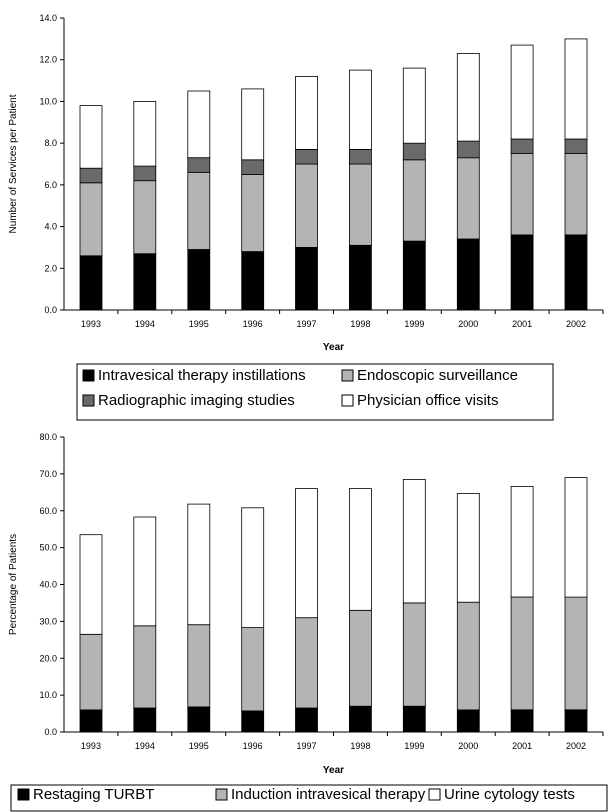 The height and width of the screenshot is (812, 612). What do you see at coordinates (48, 585) in the screenshot?
I see `y-tick-label: 40.0` at bounding box center [48, 585].